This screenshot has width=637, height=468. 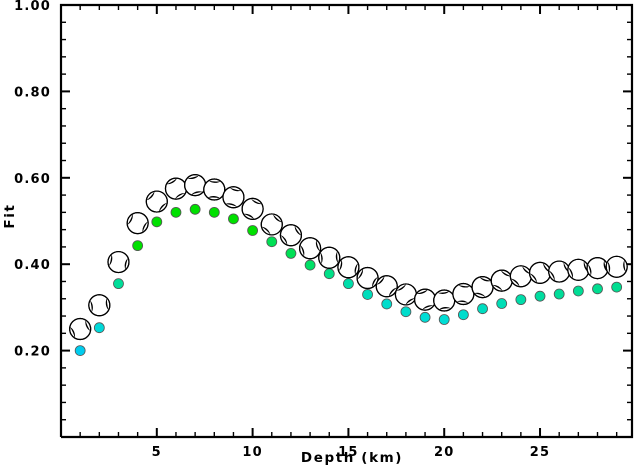 I want to click on y-axis-title: Fit, so click(x=10, y=215).